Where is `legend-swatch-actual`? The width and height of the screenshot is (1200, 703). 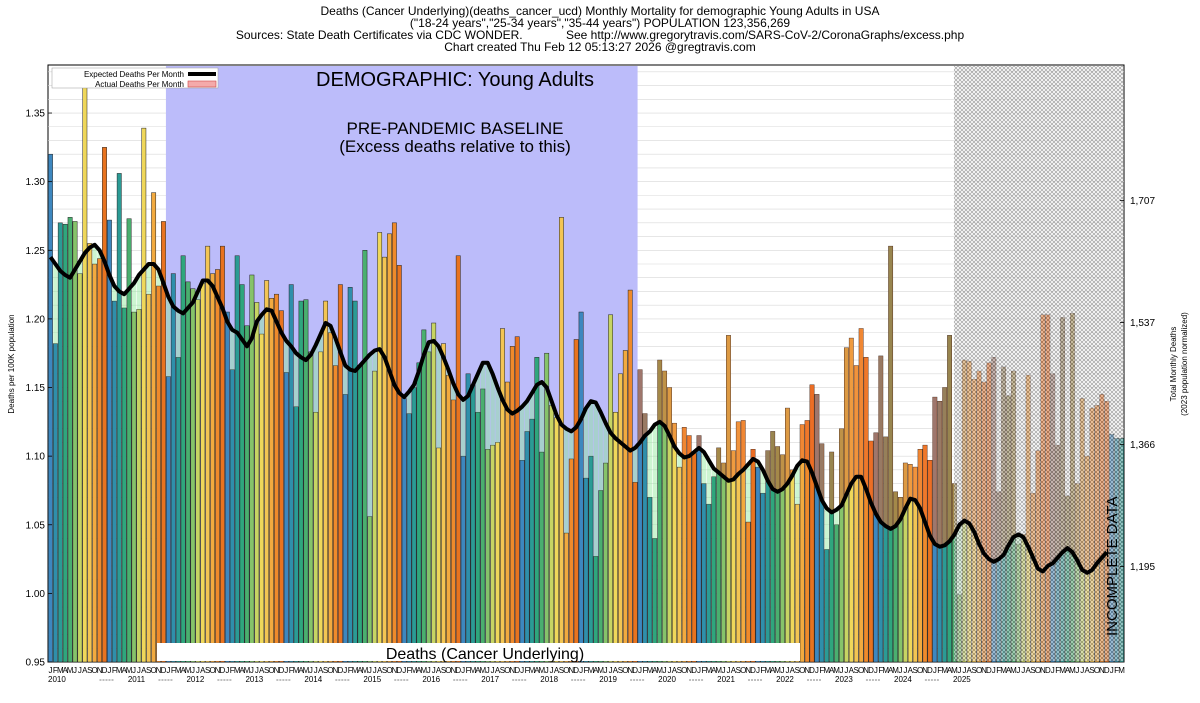
legend-swatch-actual is located at coordinates (202, 84).